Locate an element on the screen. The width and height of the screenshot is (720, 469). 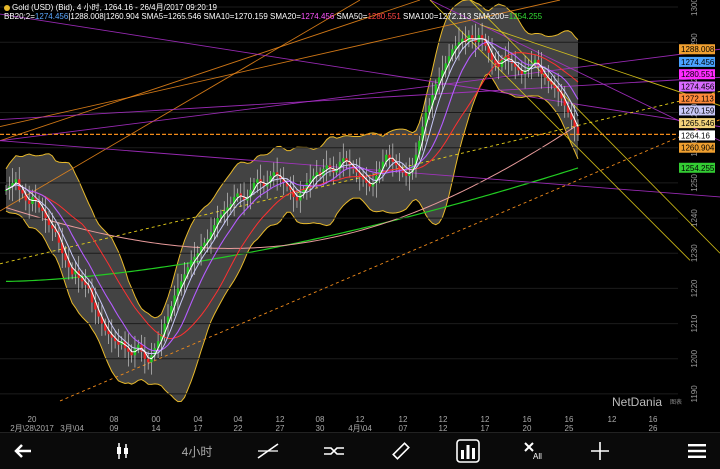
price-tag-label: 1272.113 is located at coordinates (697, 98).